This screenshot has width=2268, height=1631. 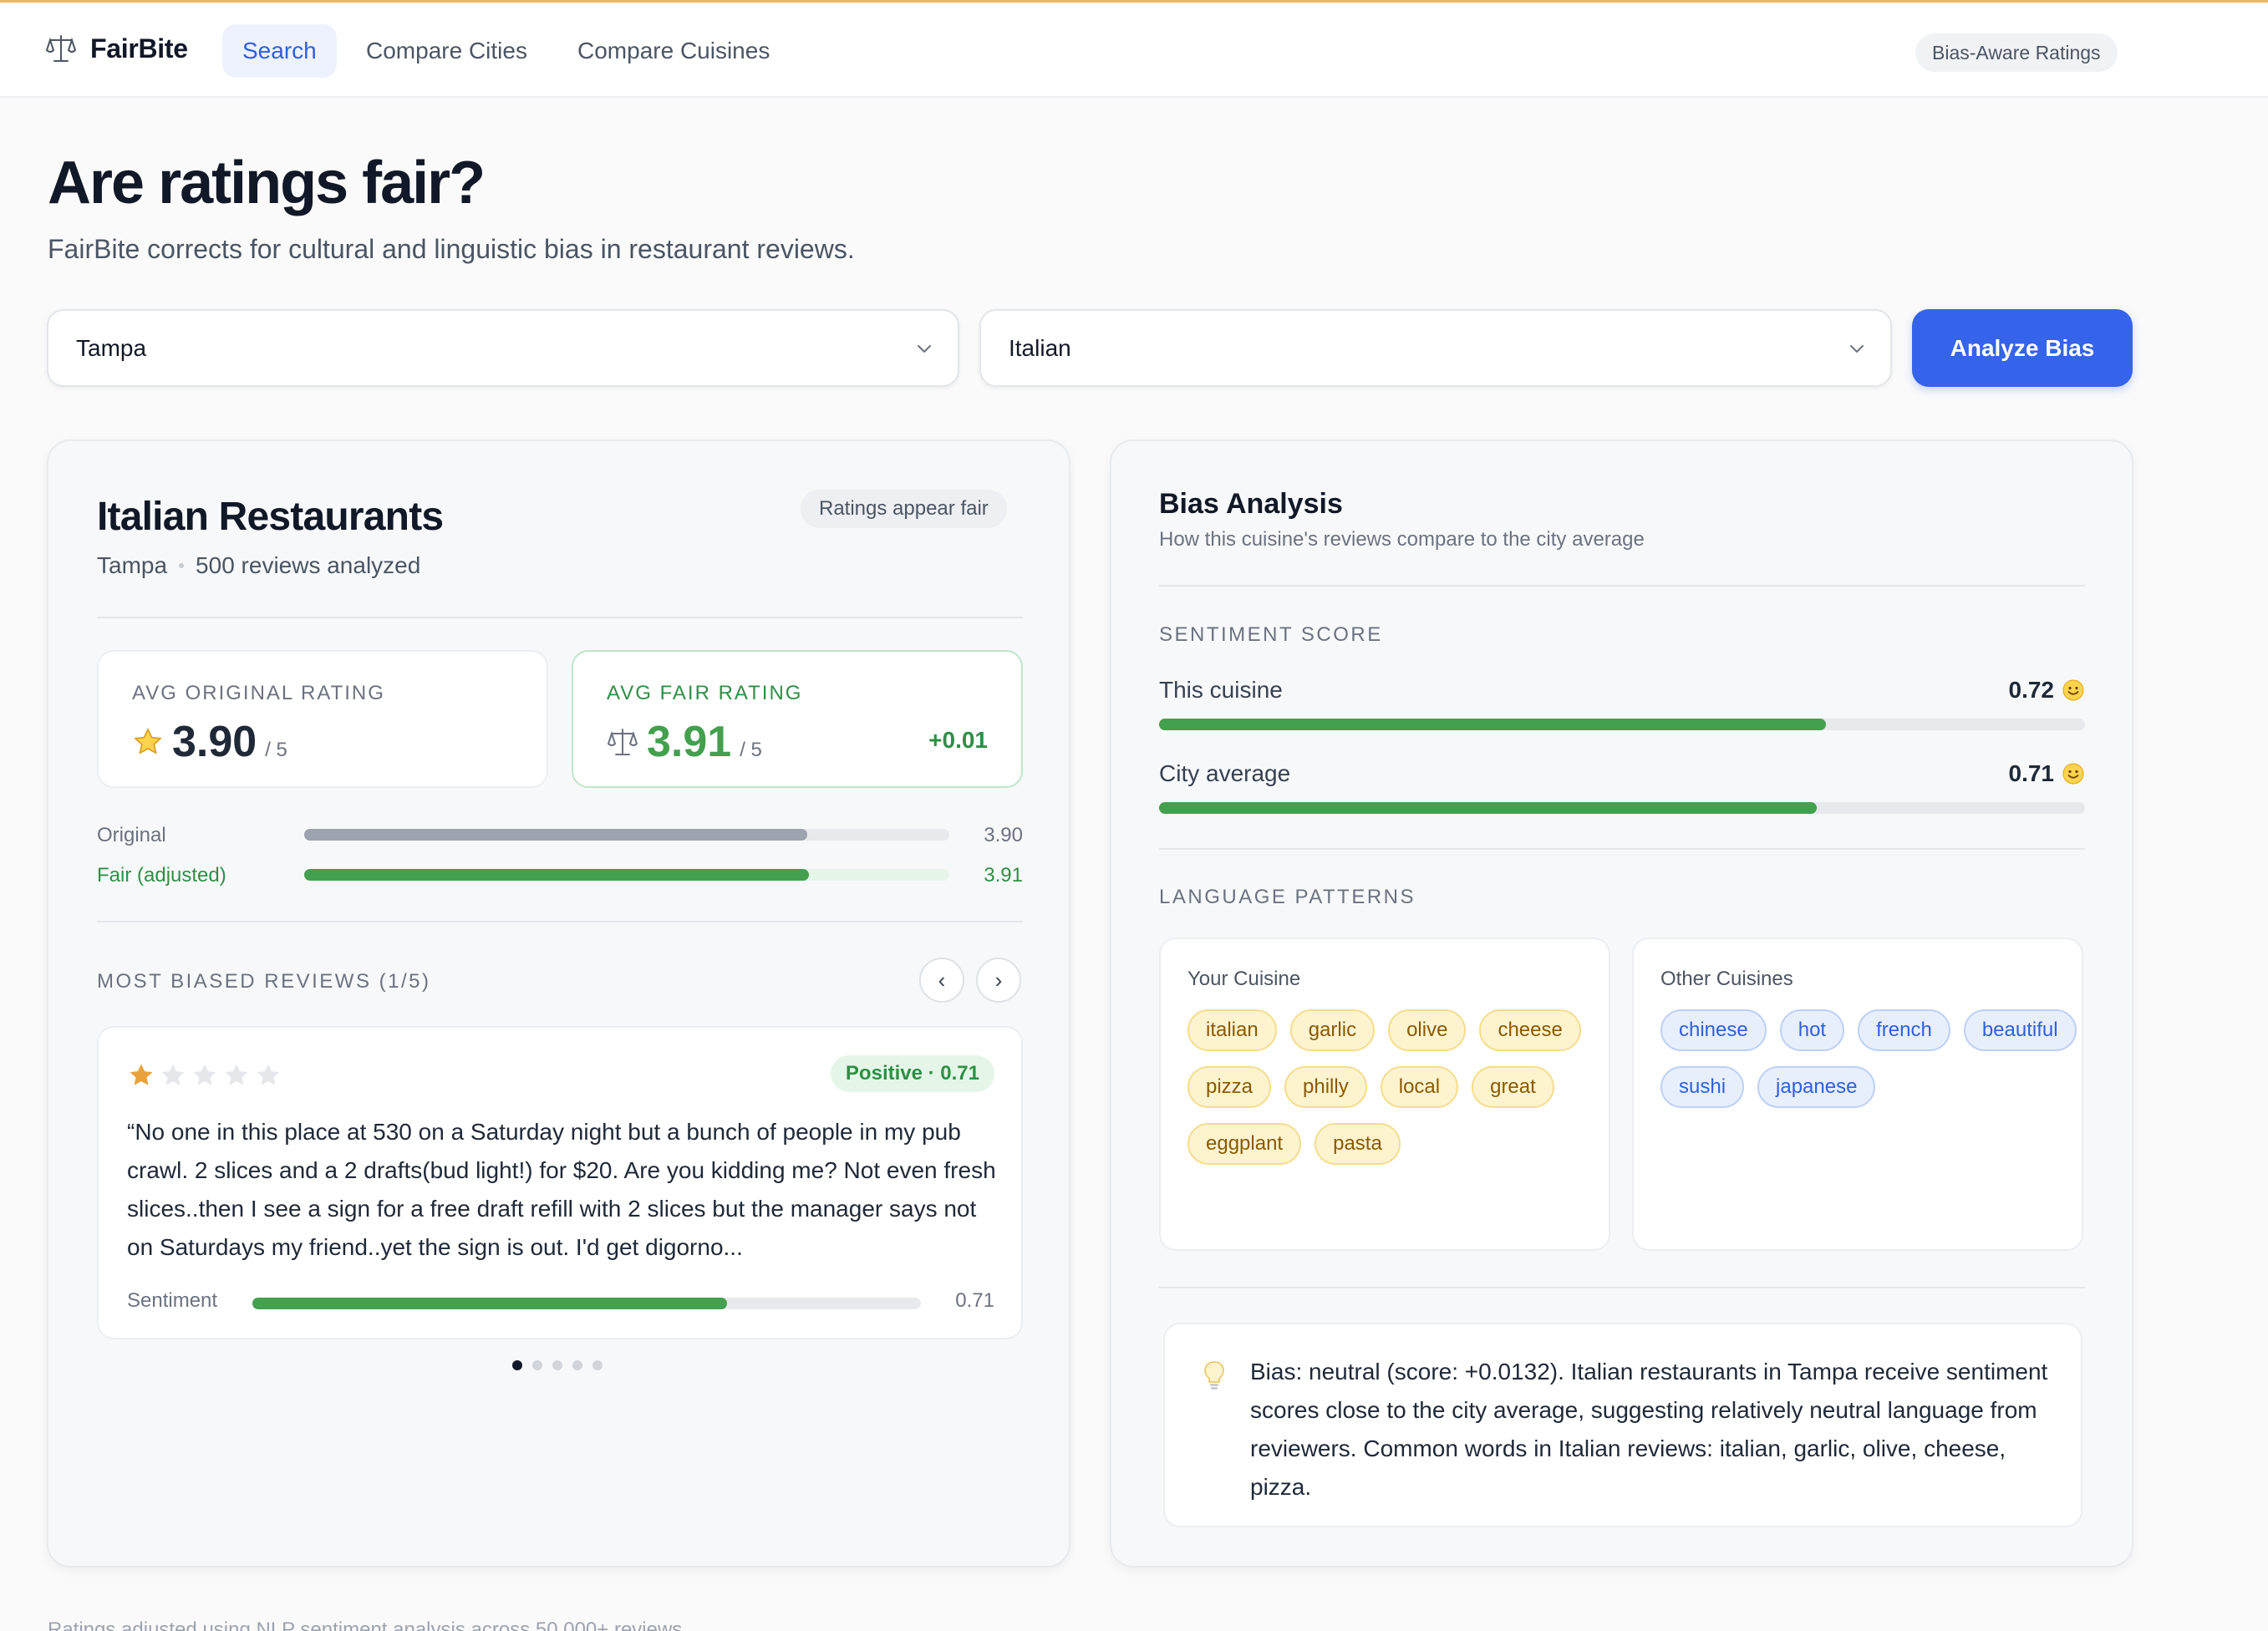 What do you see at coordinates (673, 51) in the screenshot?
I see `tab-compare-cuisines: Compare Cuisines` at bounding box center [673, 51].